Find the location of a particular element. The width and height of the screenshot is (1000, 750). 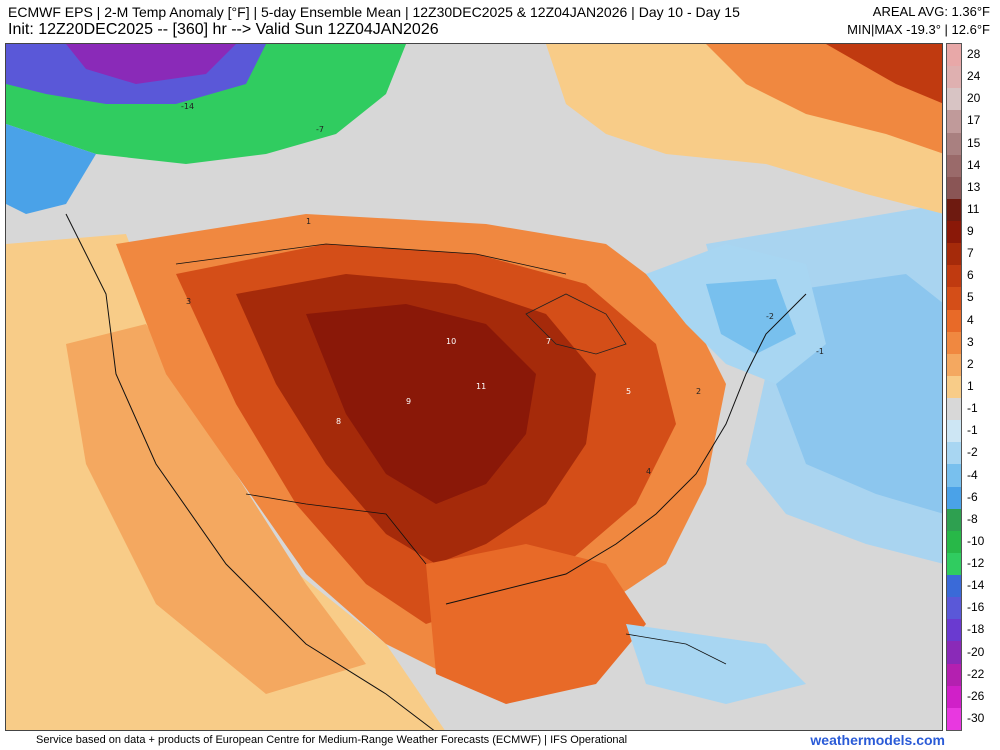

anomaly-label: 9 is located at coordinates (408, 401).